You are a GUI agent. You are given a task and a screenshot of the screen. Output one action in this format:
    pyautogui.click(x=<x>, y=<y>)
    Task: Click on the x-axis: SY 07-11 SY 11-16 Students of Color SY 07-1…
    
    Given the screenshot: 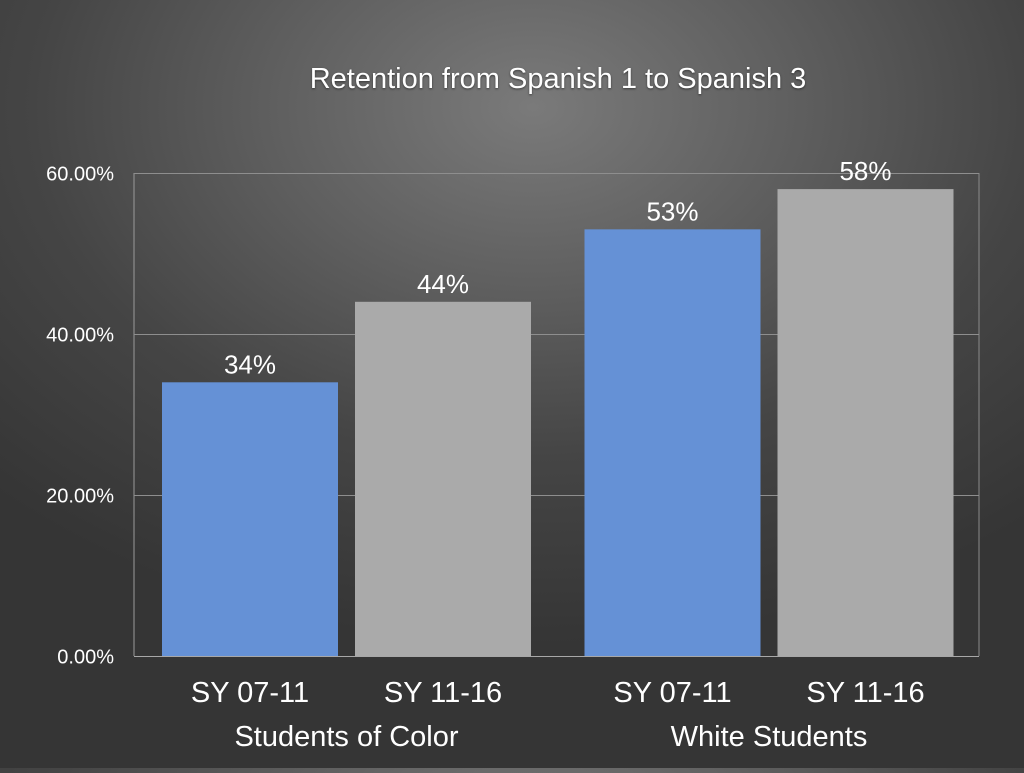 What is the action you would take?
    pyautogui.click(x=558, y=715)
    